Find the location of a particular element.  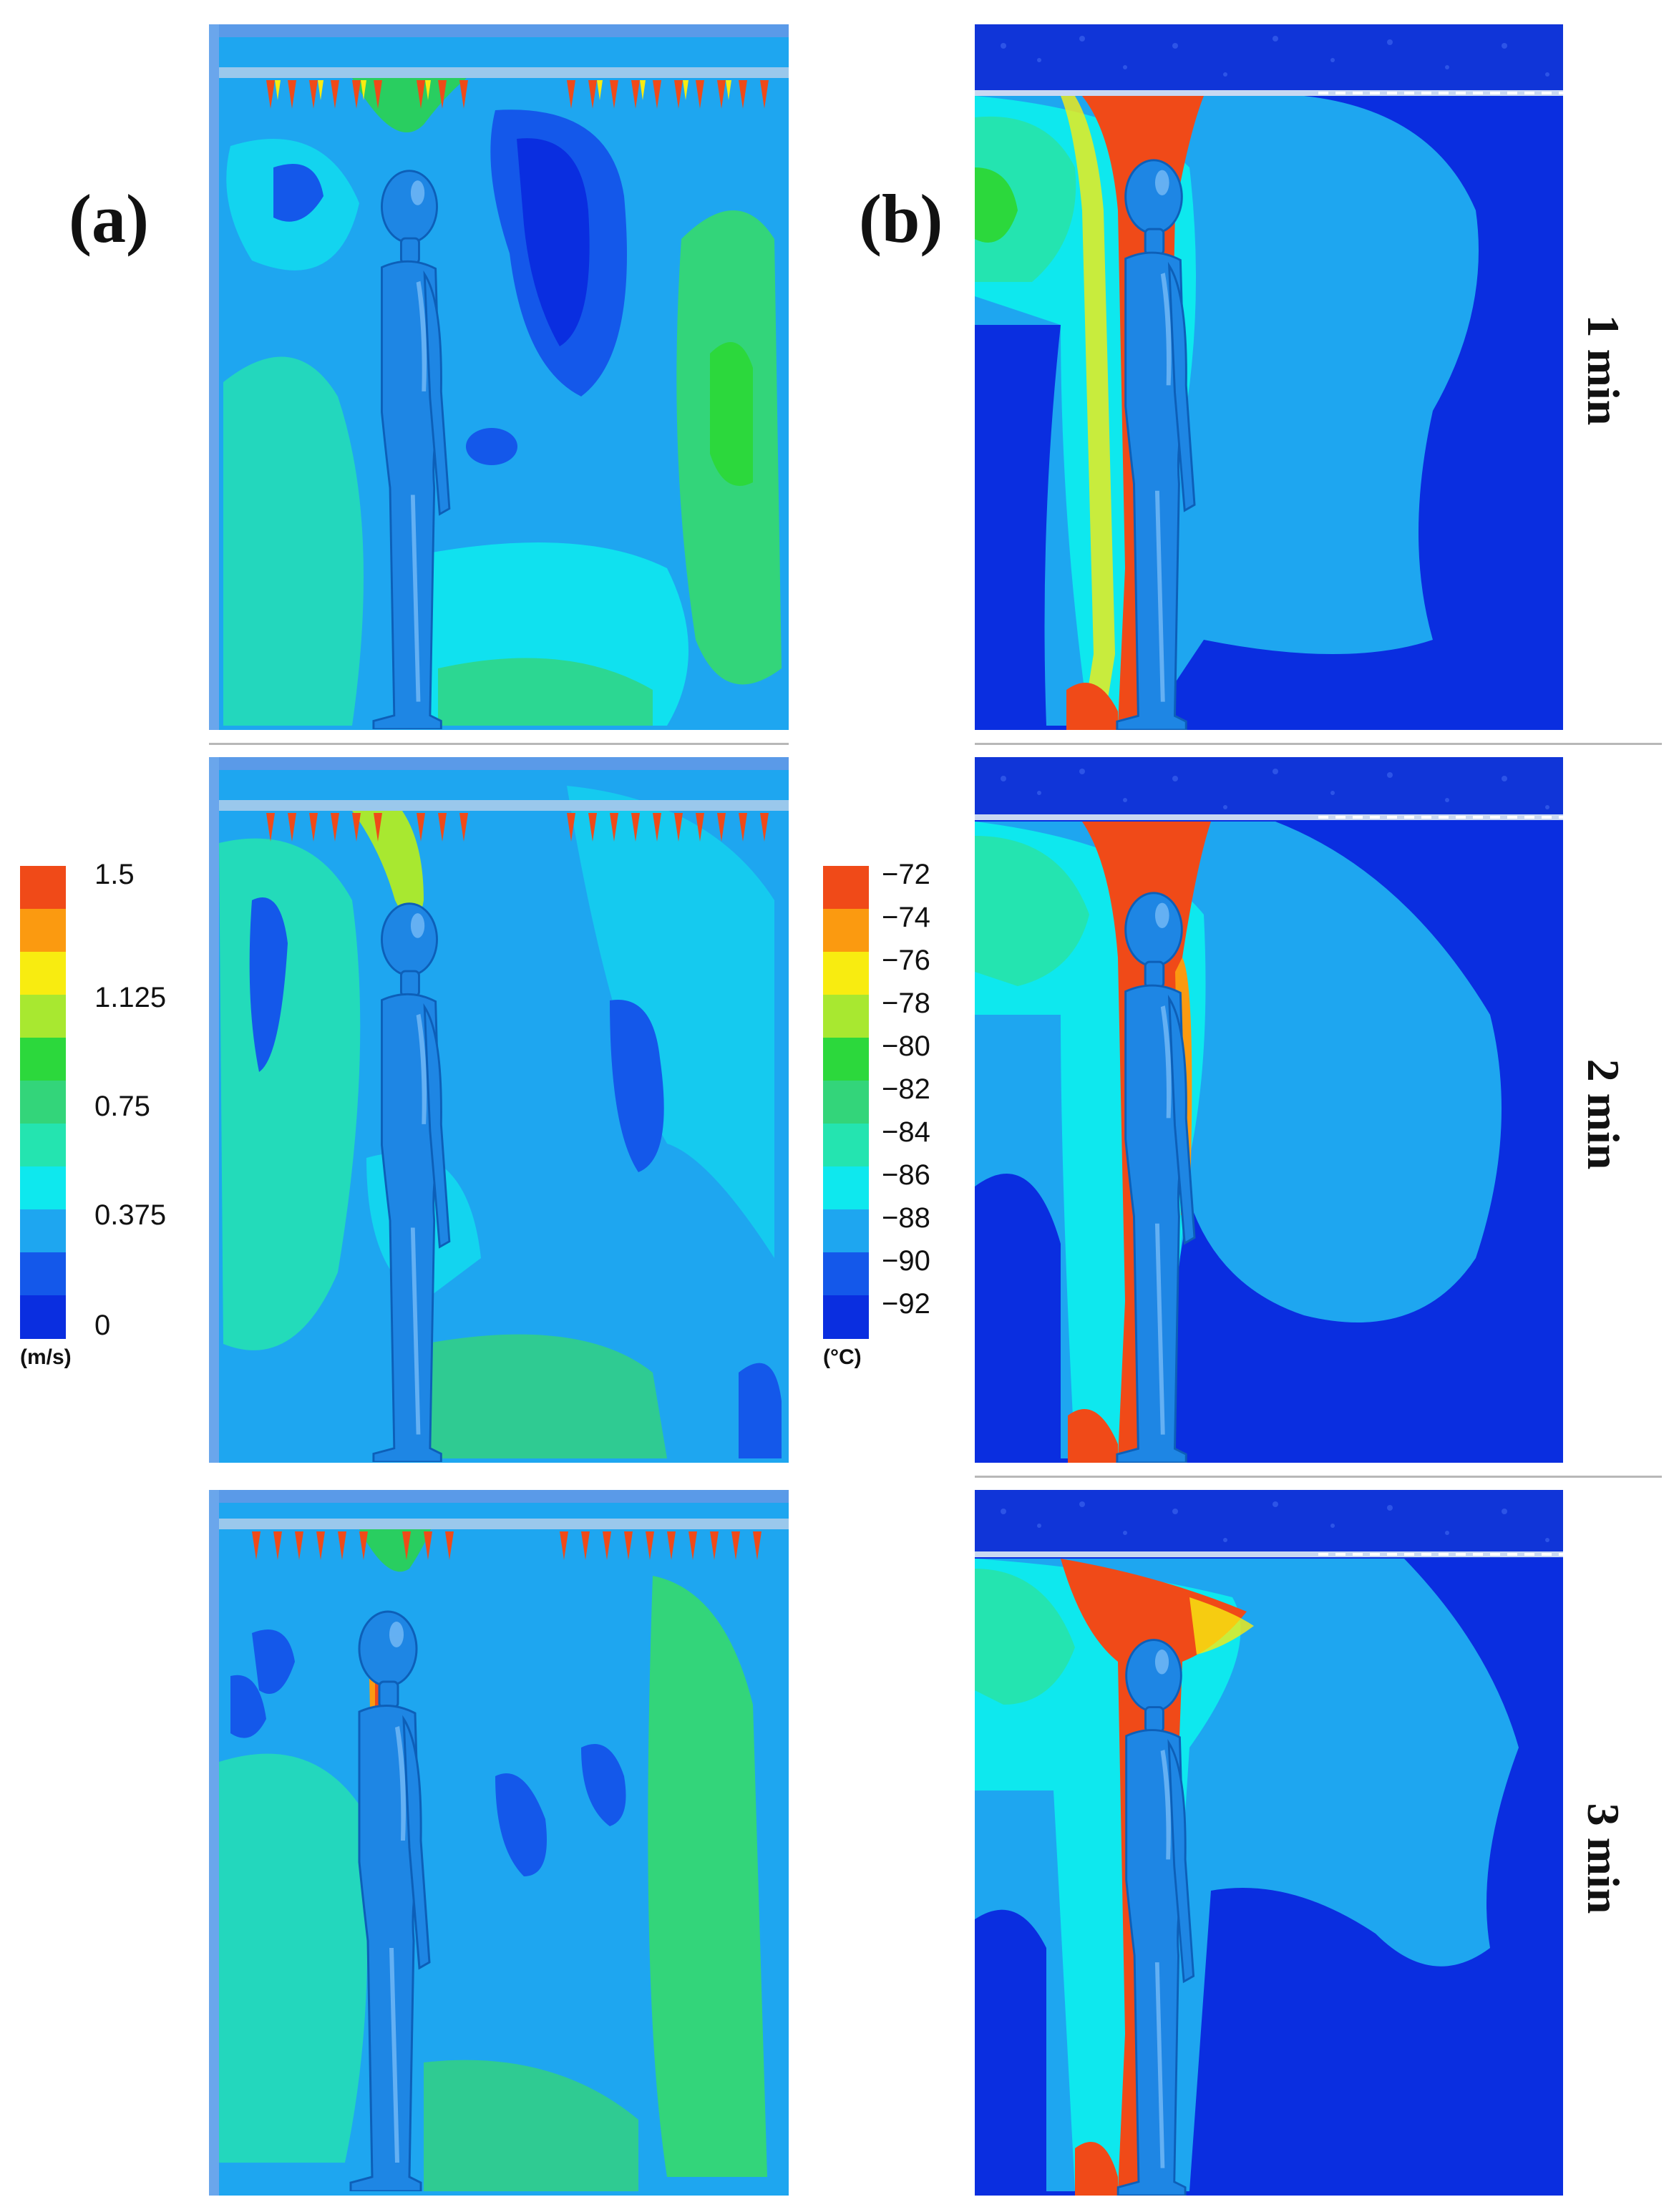

temperature-tick-4: −78 is located at coordinates (906, 1003).